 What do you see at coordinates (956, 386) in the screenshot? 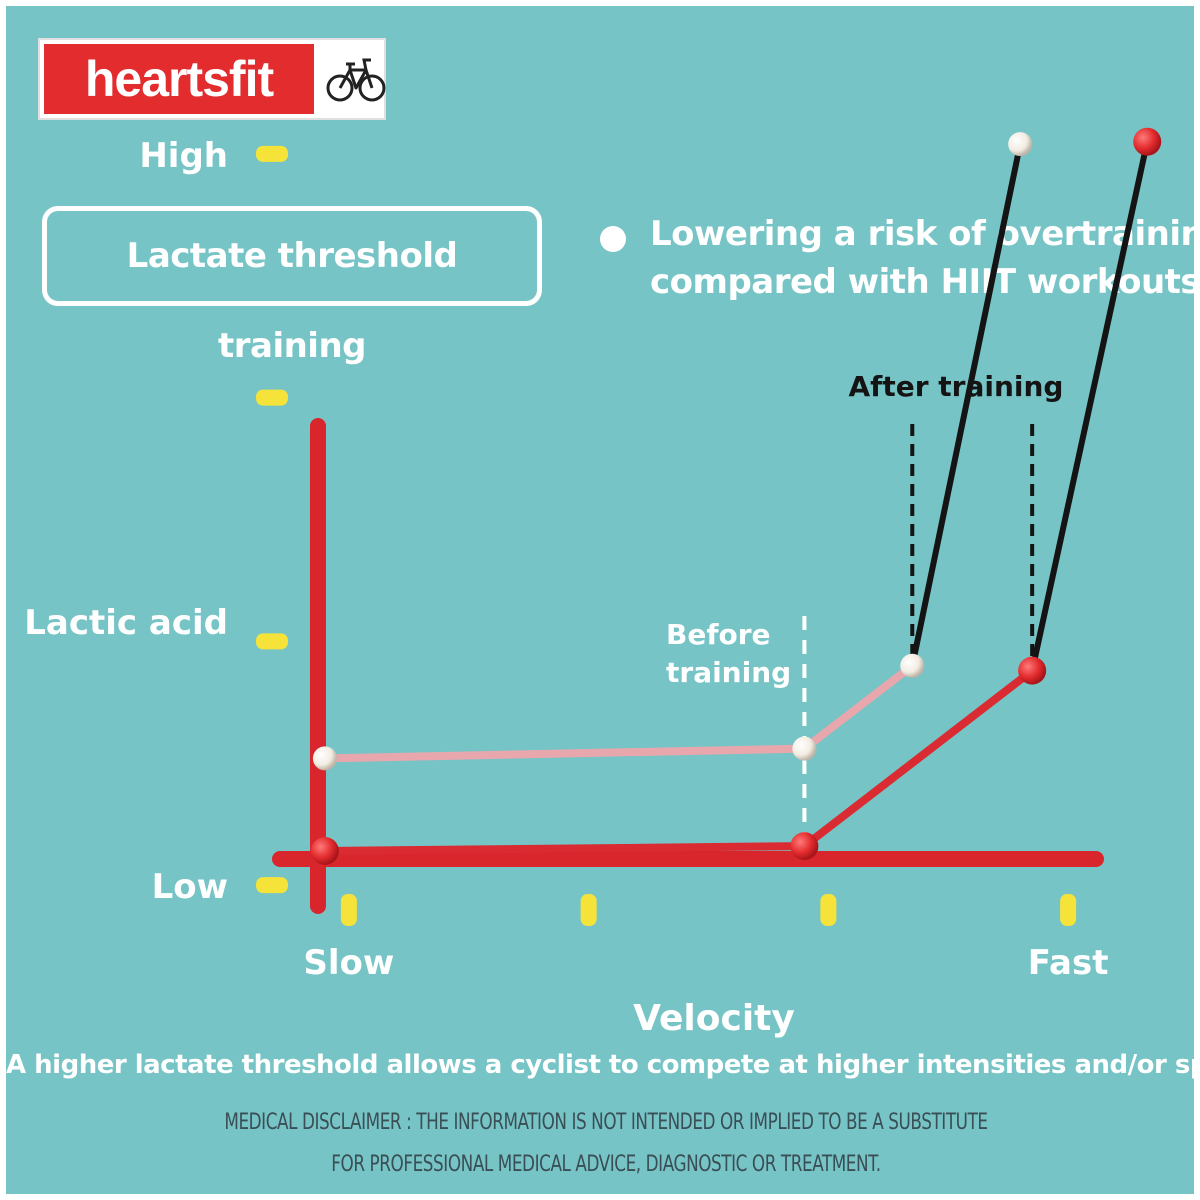
I see `after-training-label: After training` at bounding box center [956, 386].